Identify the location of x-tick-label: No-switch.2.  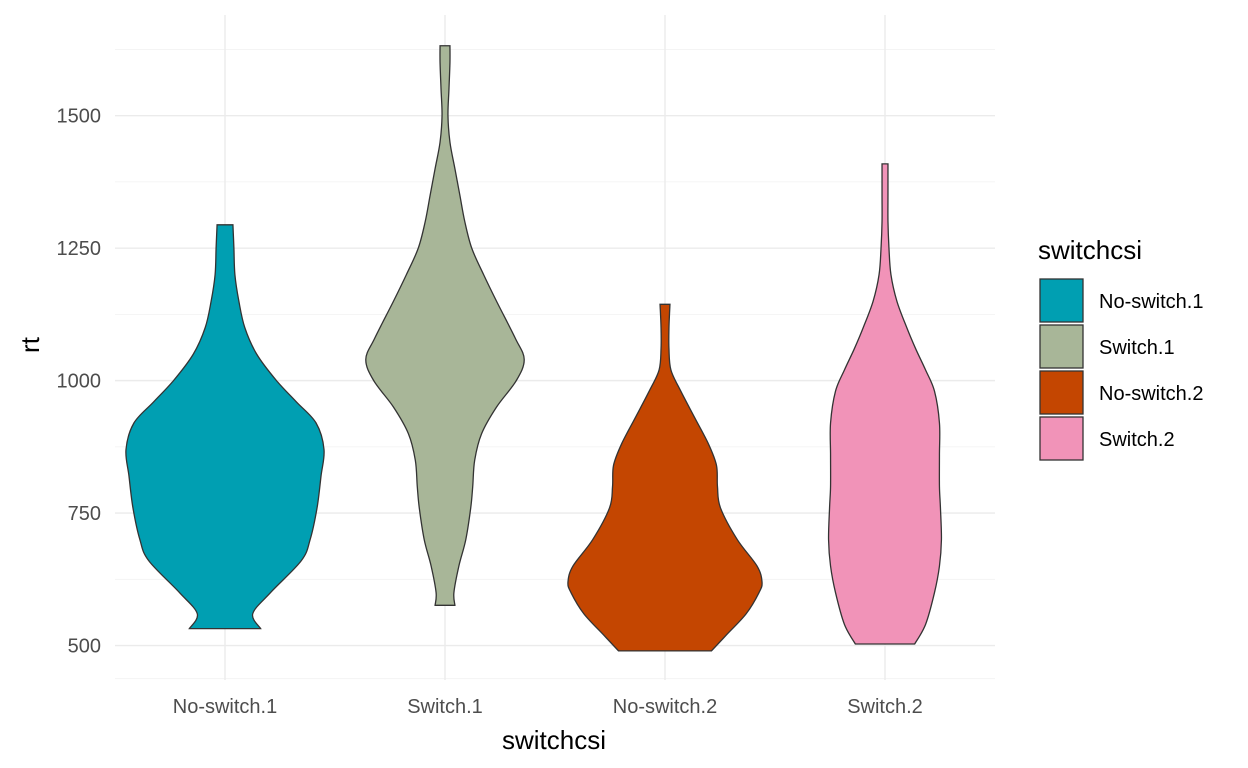
(665, 707).